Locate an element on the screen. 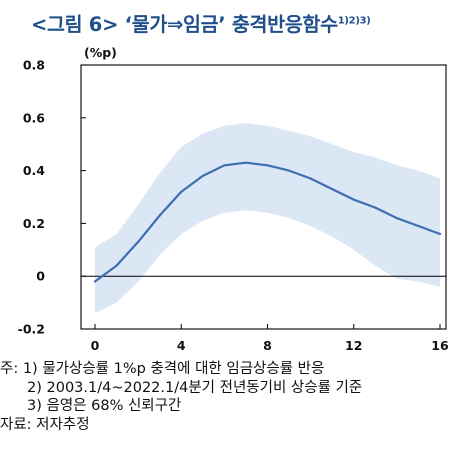 This screenshot has width=474, height=455. x-tick-label: 8 is located at coordinates (267, 345).